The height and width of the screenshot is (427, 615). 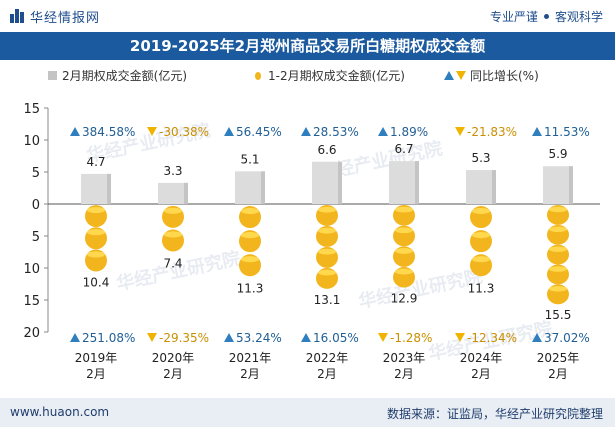 What do you see at coordinates (60, 412) in the screenshot?
I see `footer-website: www.huaon.com` at bounding box center [60, 412].